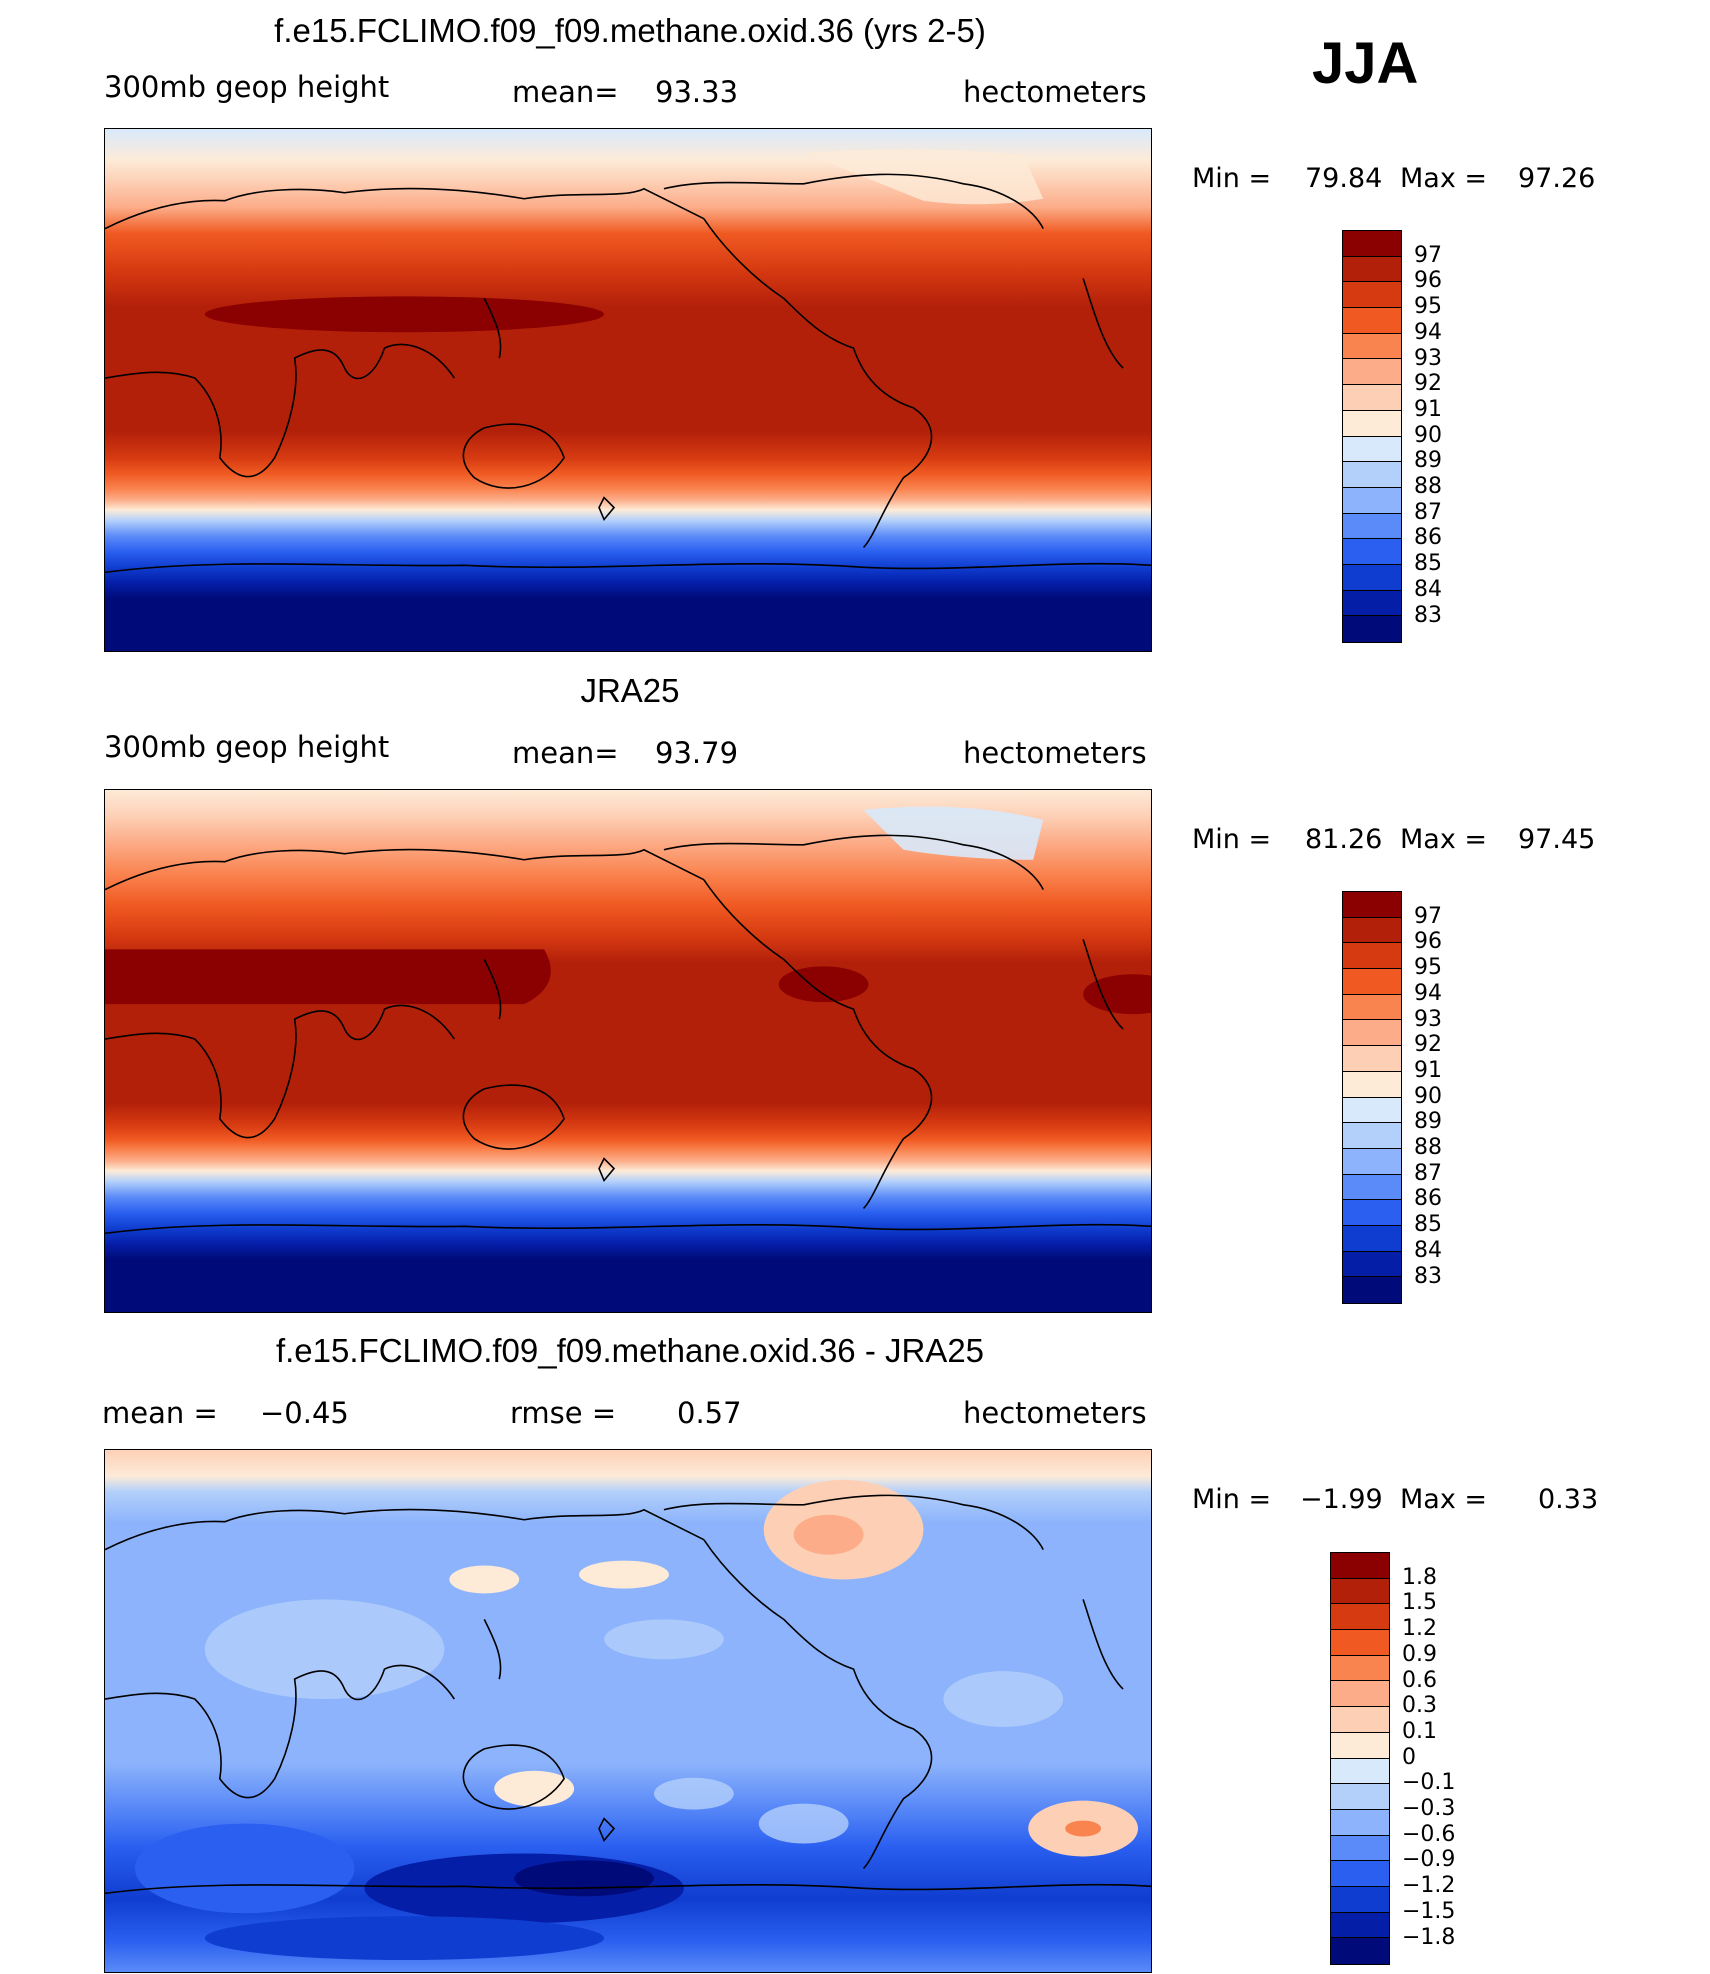 The width and height of the screenshot is (1710, 1974). I want to click on colorbar-tick-label: 0.3, so click(1419, 1706).